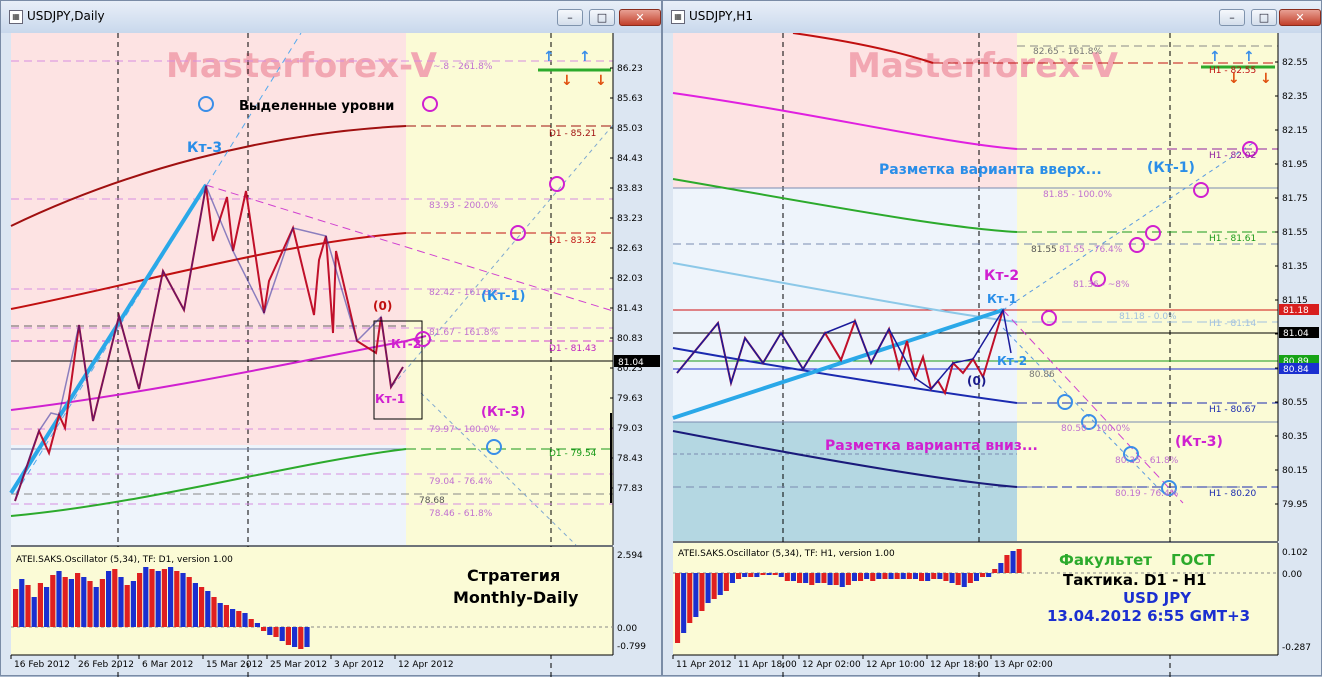 The width and height of the screenshot is (1322, 677). I want to click on price-tick-label: 80.23, so click(630, 369).